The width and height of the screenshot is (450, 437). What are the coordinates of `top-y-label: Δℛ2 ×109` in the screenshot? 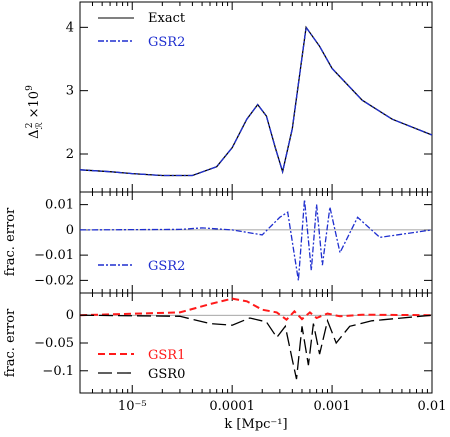 It's located at (35, 112).